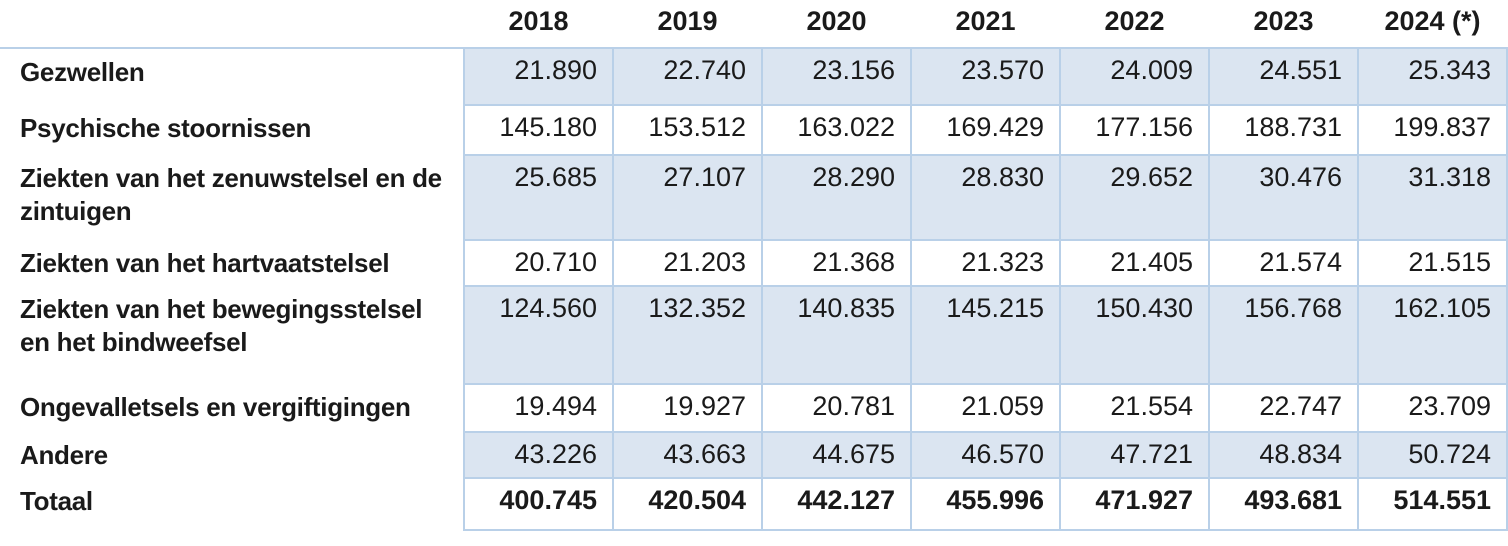 This screenshot has width=1508, height=546. I want to click on table-cell: 21.554, so click(1134, 408).